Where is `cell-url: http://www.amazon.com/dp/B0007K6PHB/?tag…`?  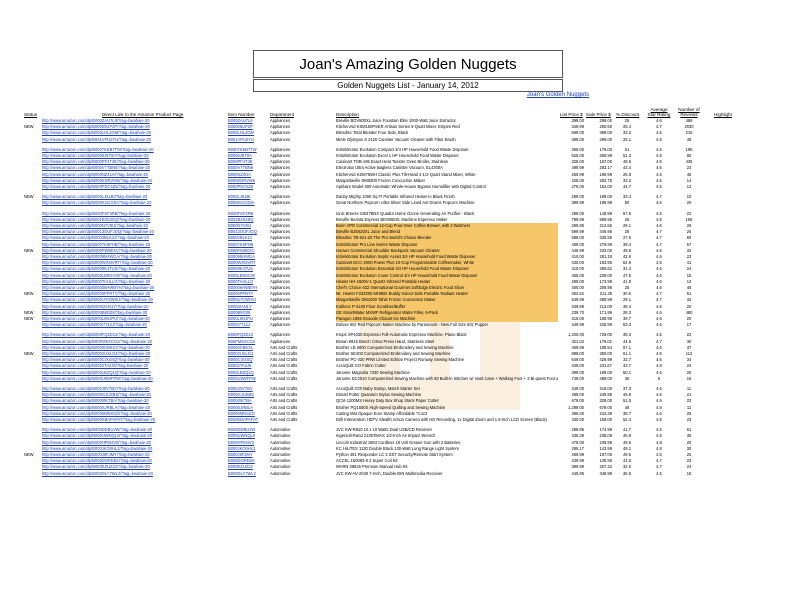 cell-url: http://www.amazon.com/dp/B0007K6PHB/?tag… is located at coordinates (96, 244).